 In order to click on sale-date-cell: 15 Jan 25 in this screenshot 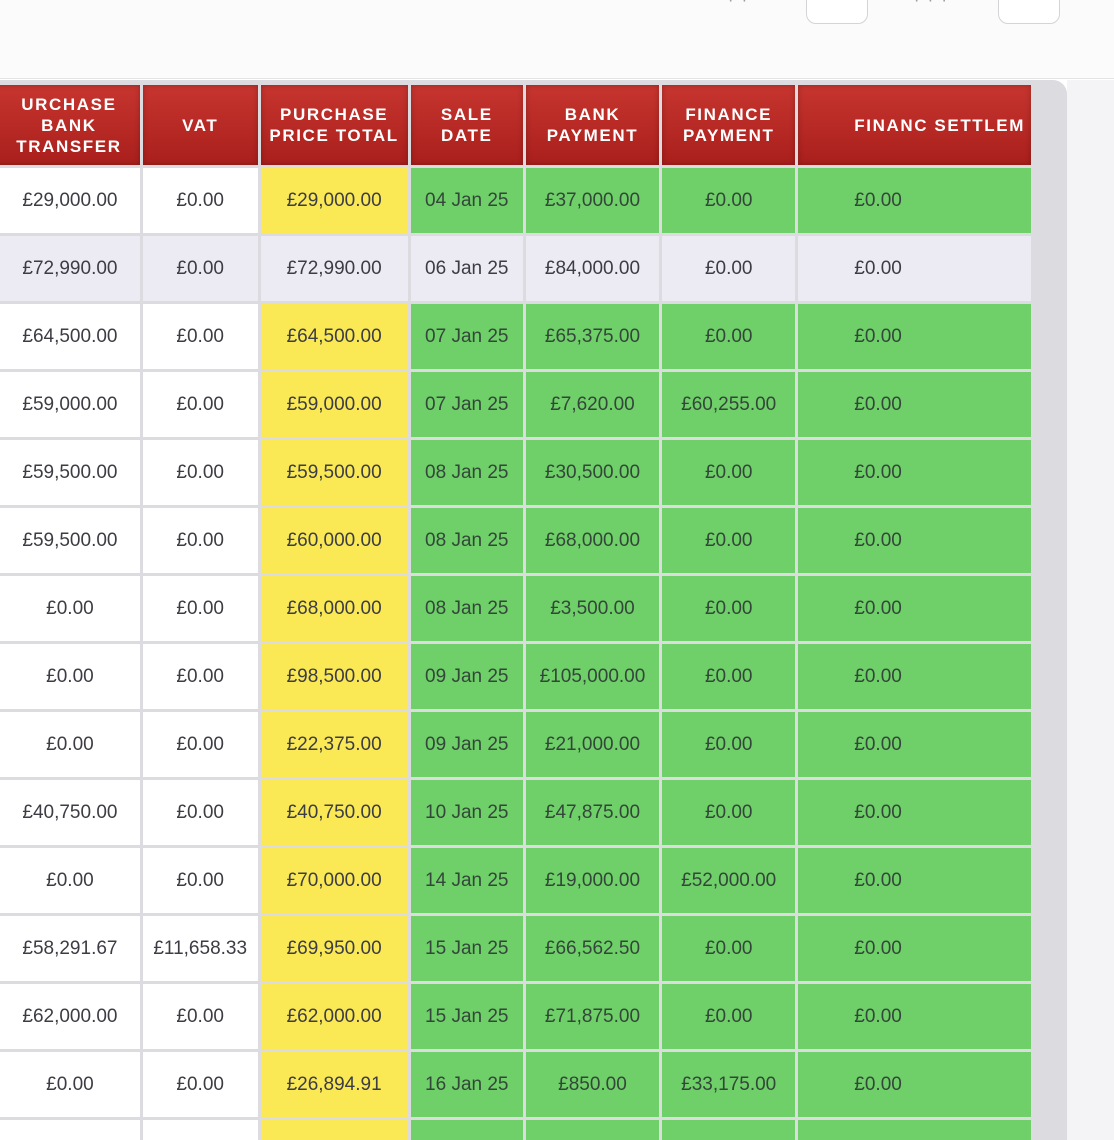, I will do `click(466, 948)`.